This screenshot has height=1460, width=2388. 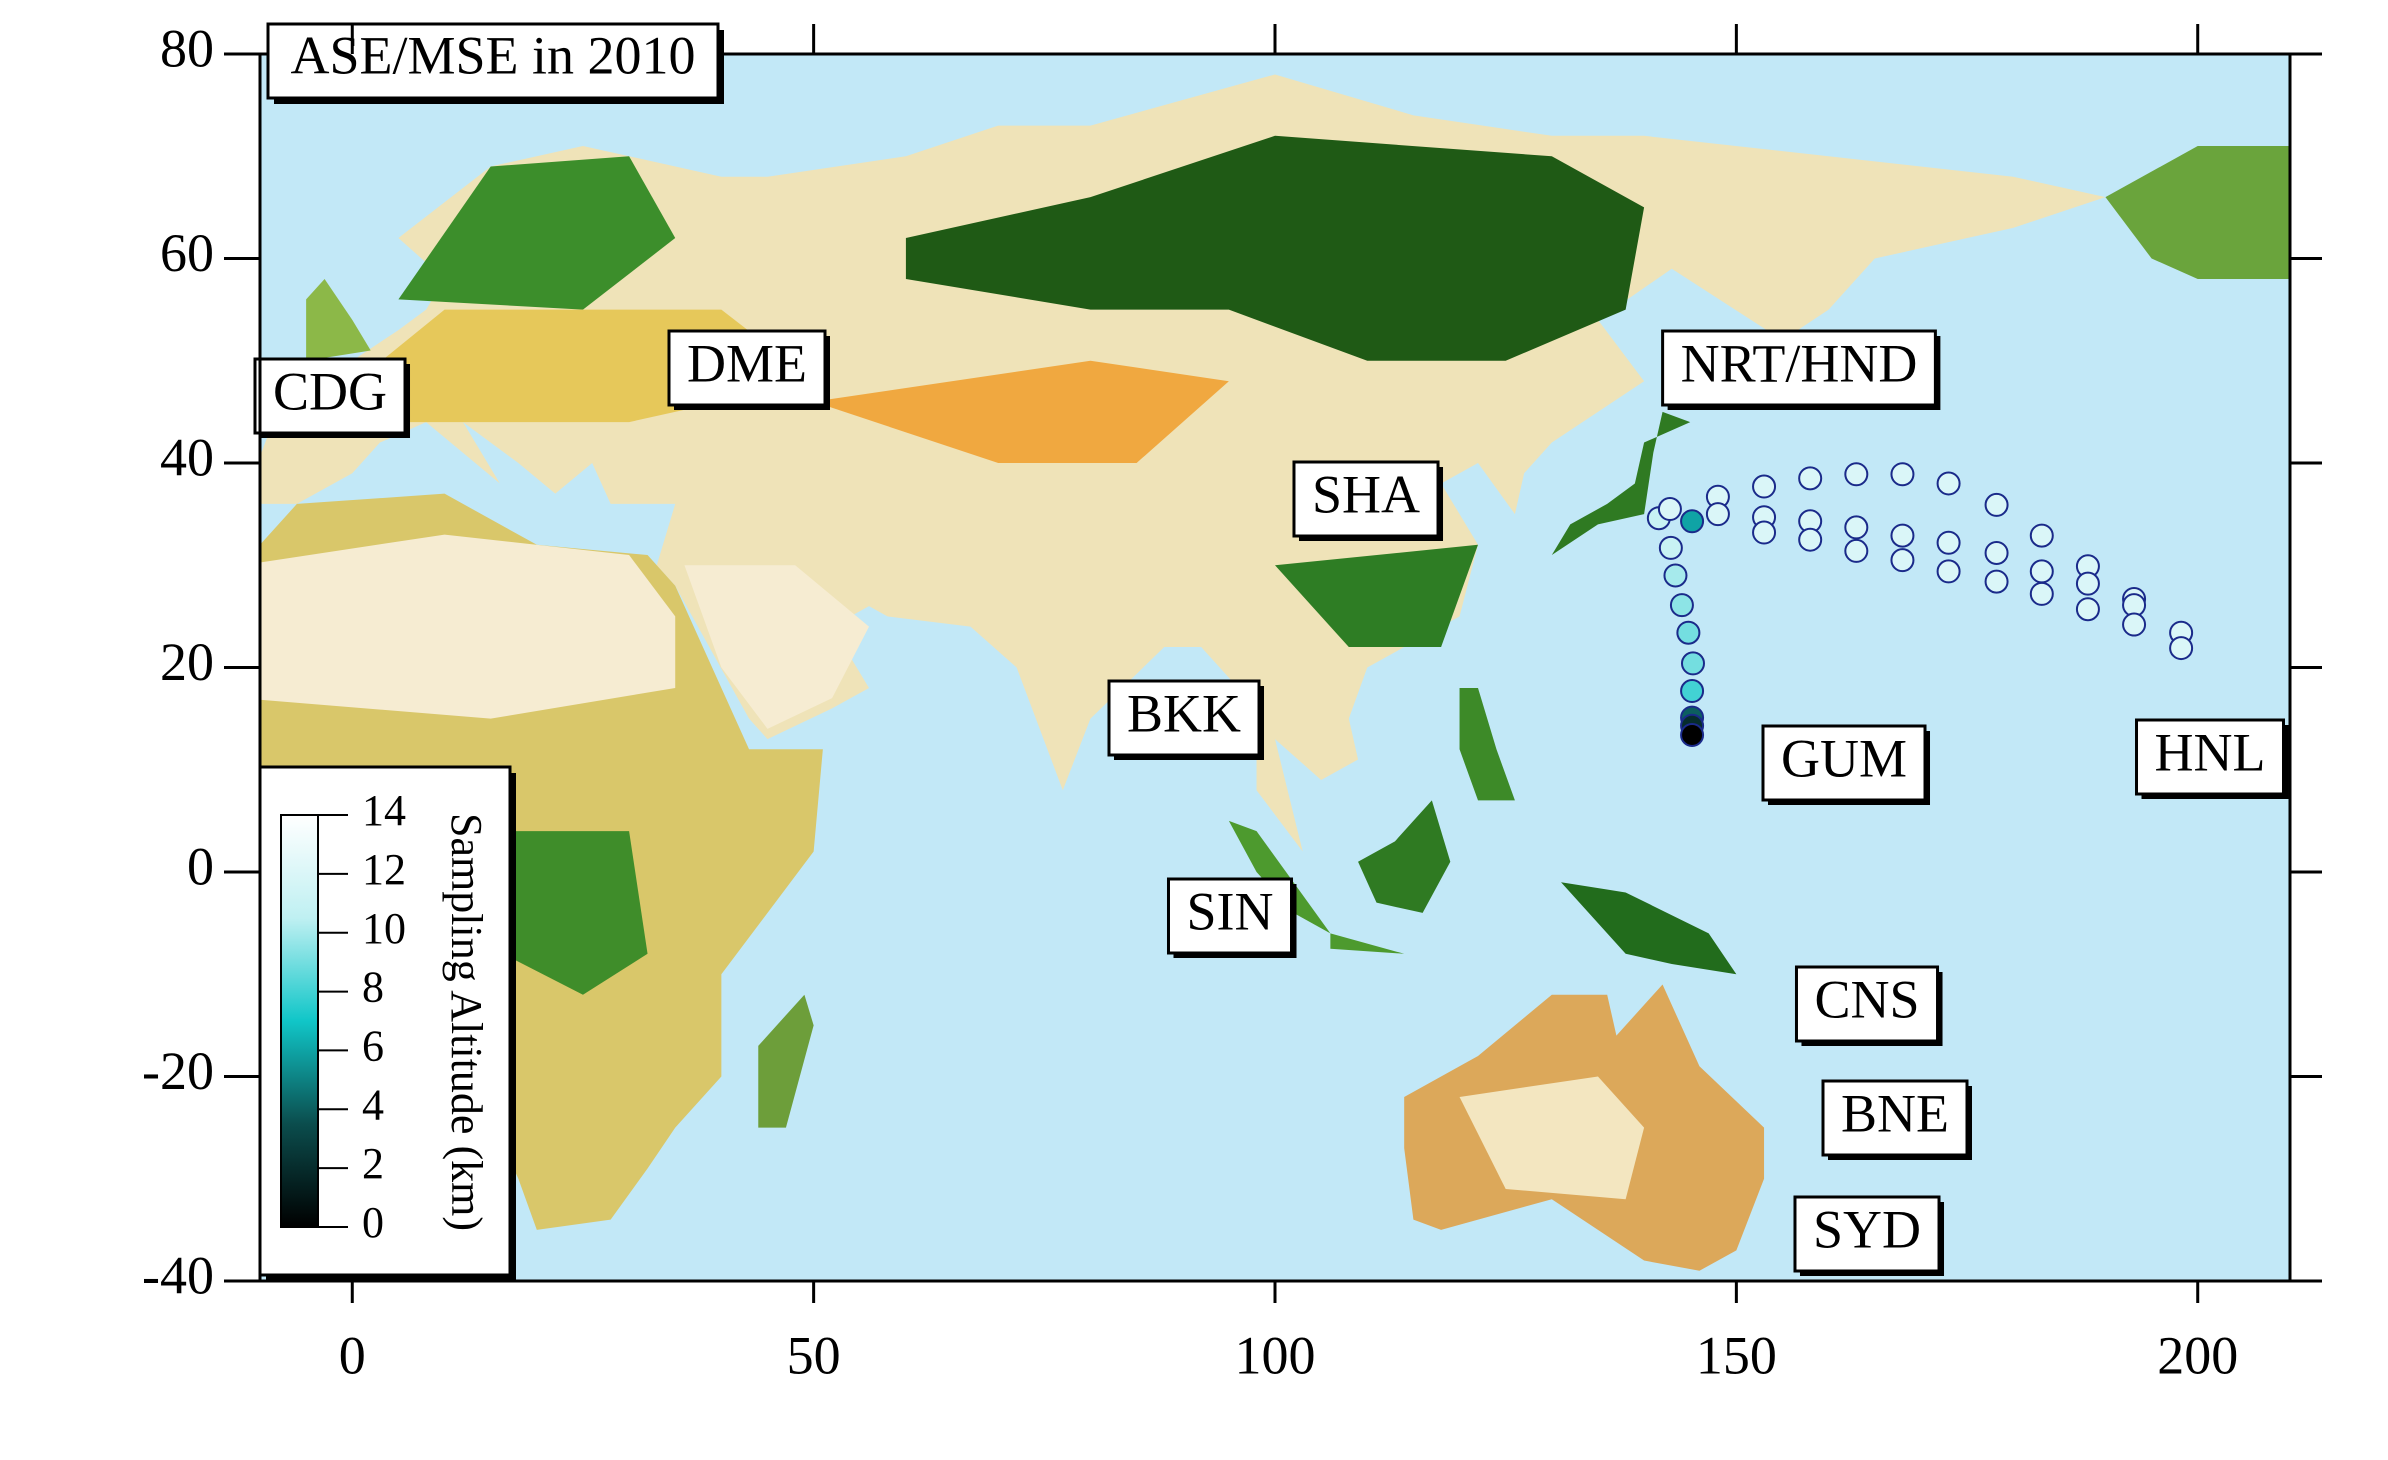 What do you see at coordinates (1844, 758) in the screenshot?
I see `airport-label: GUM` at bounding box center [1844, 758].